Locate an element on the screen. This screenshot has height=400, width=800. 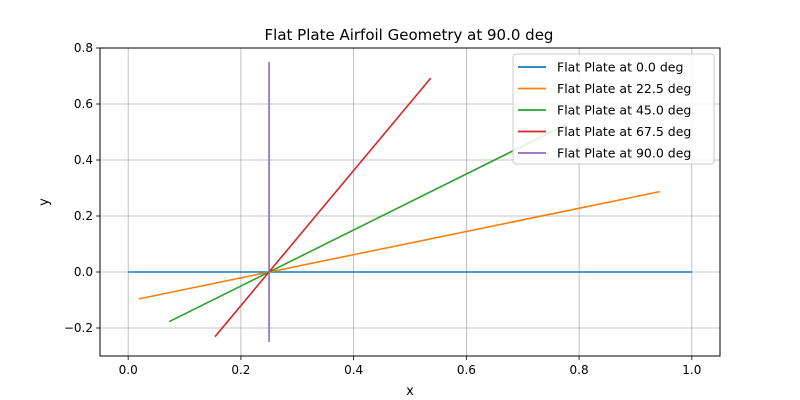
y-axis-label: y is located at coordinates (44, 202).